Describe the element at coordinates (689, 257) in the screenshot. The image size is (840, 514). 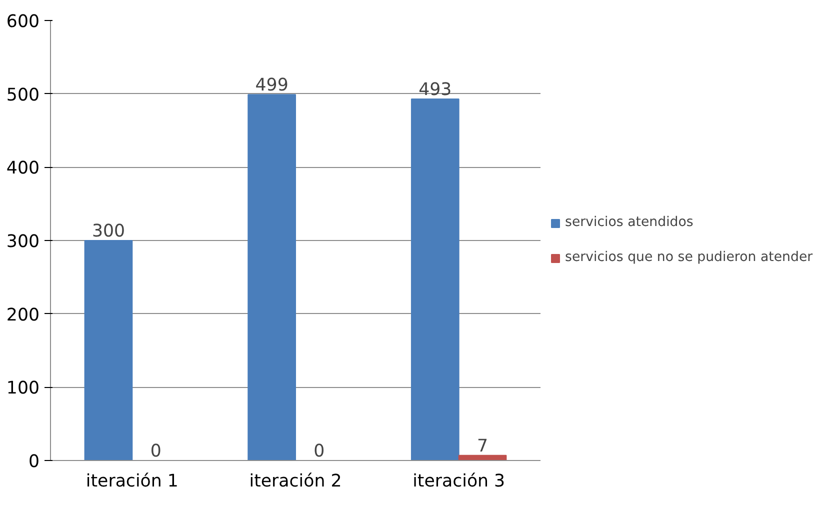
I see `legend-label: servicios que no se pudieron atender` at that location.